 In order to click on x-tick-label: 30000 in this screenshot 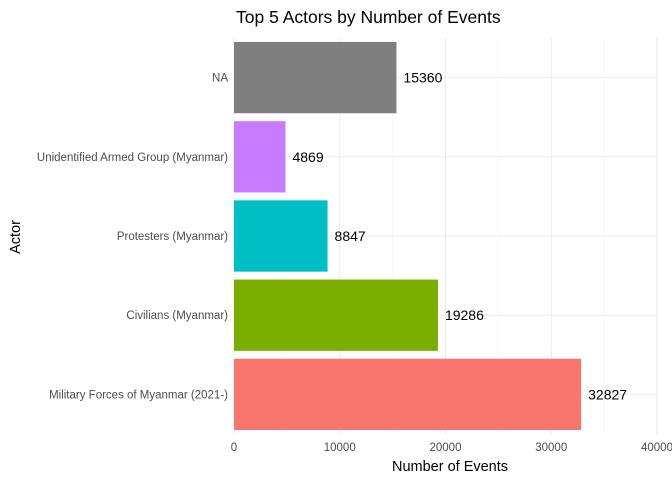, I will do `click(551, 448)`.